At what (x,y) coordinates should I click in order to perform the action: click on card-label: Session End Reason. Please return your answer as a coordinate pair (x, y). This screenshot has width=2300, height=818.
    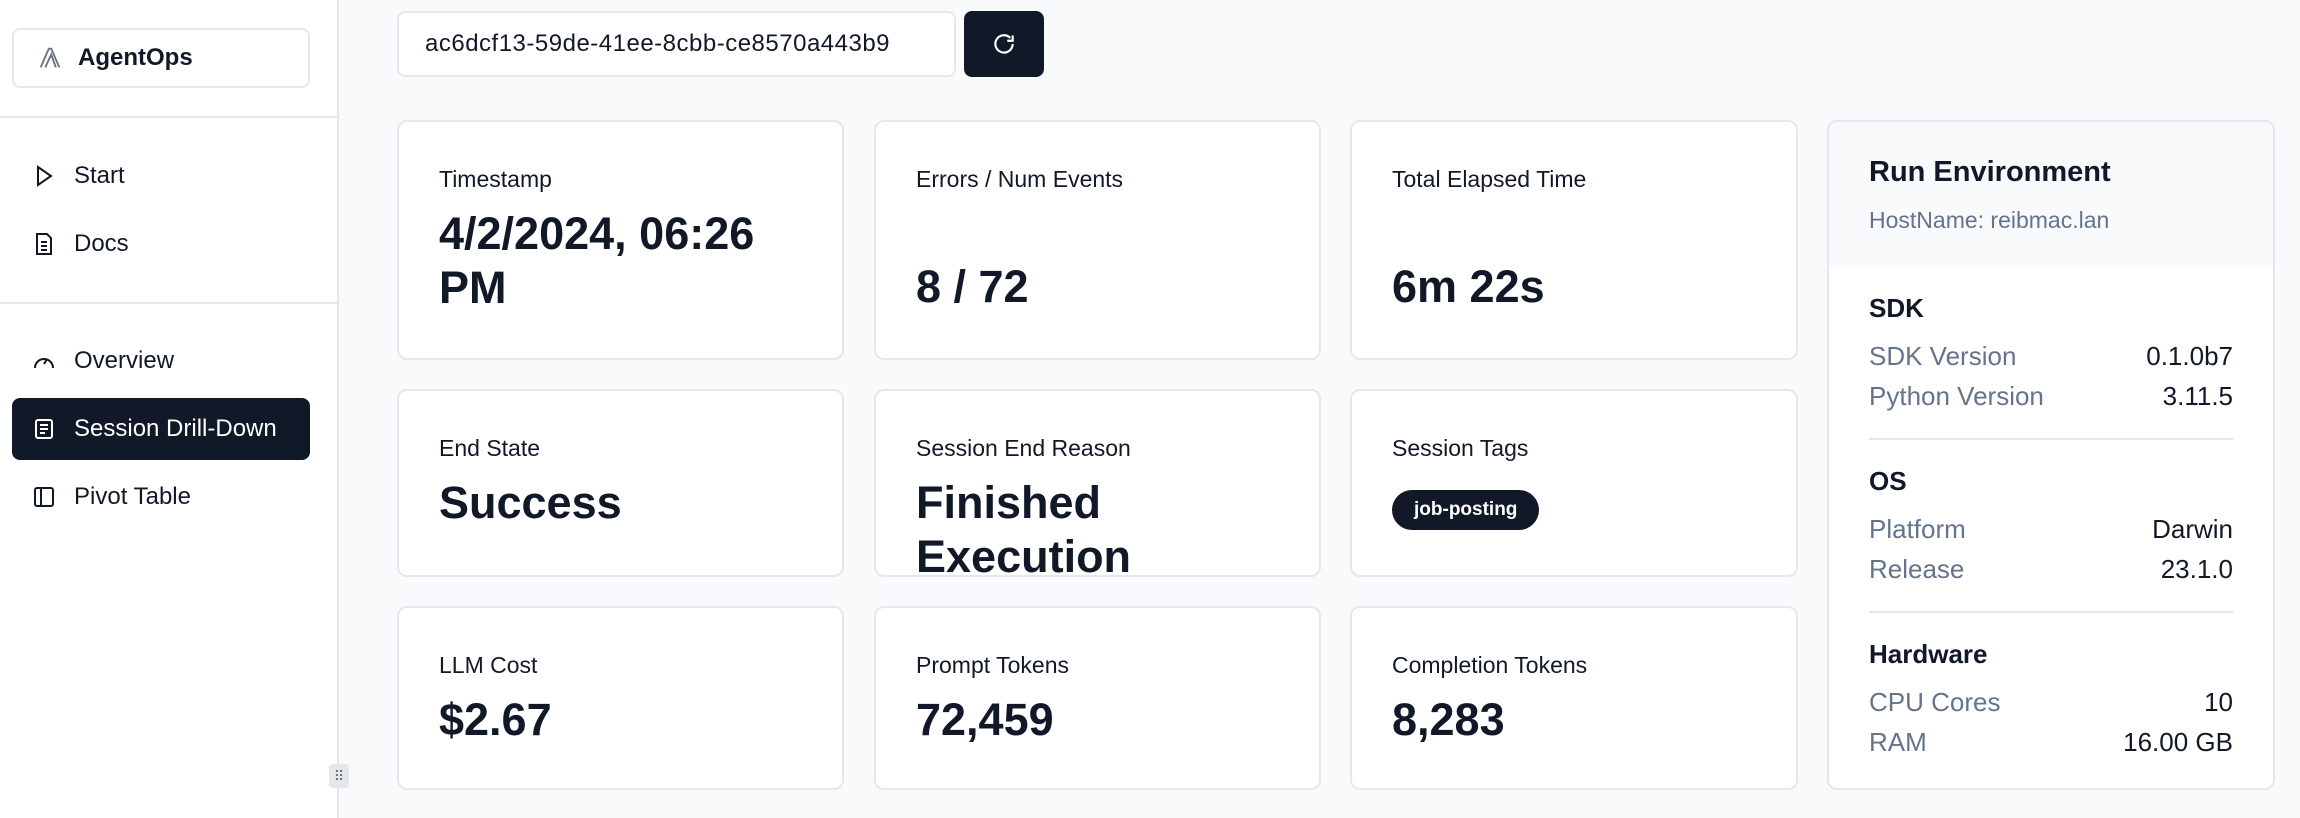
    Looking at the image, I should click on (1023, 448).